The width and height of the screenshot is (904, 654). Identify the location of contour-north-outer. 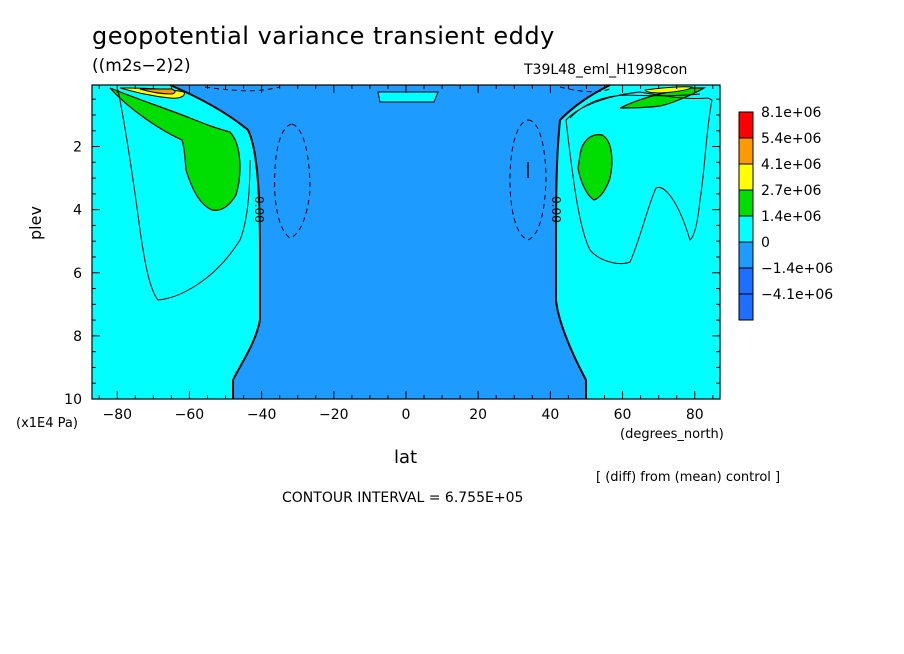
(639, 177).